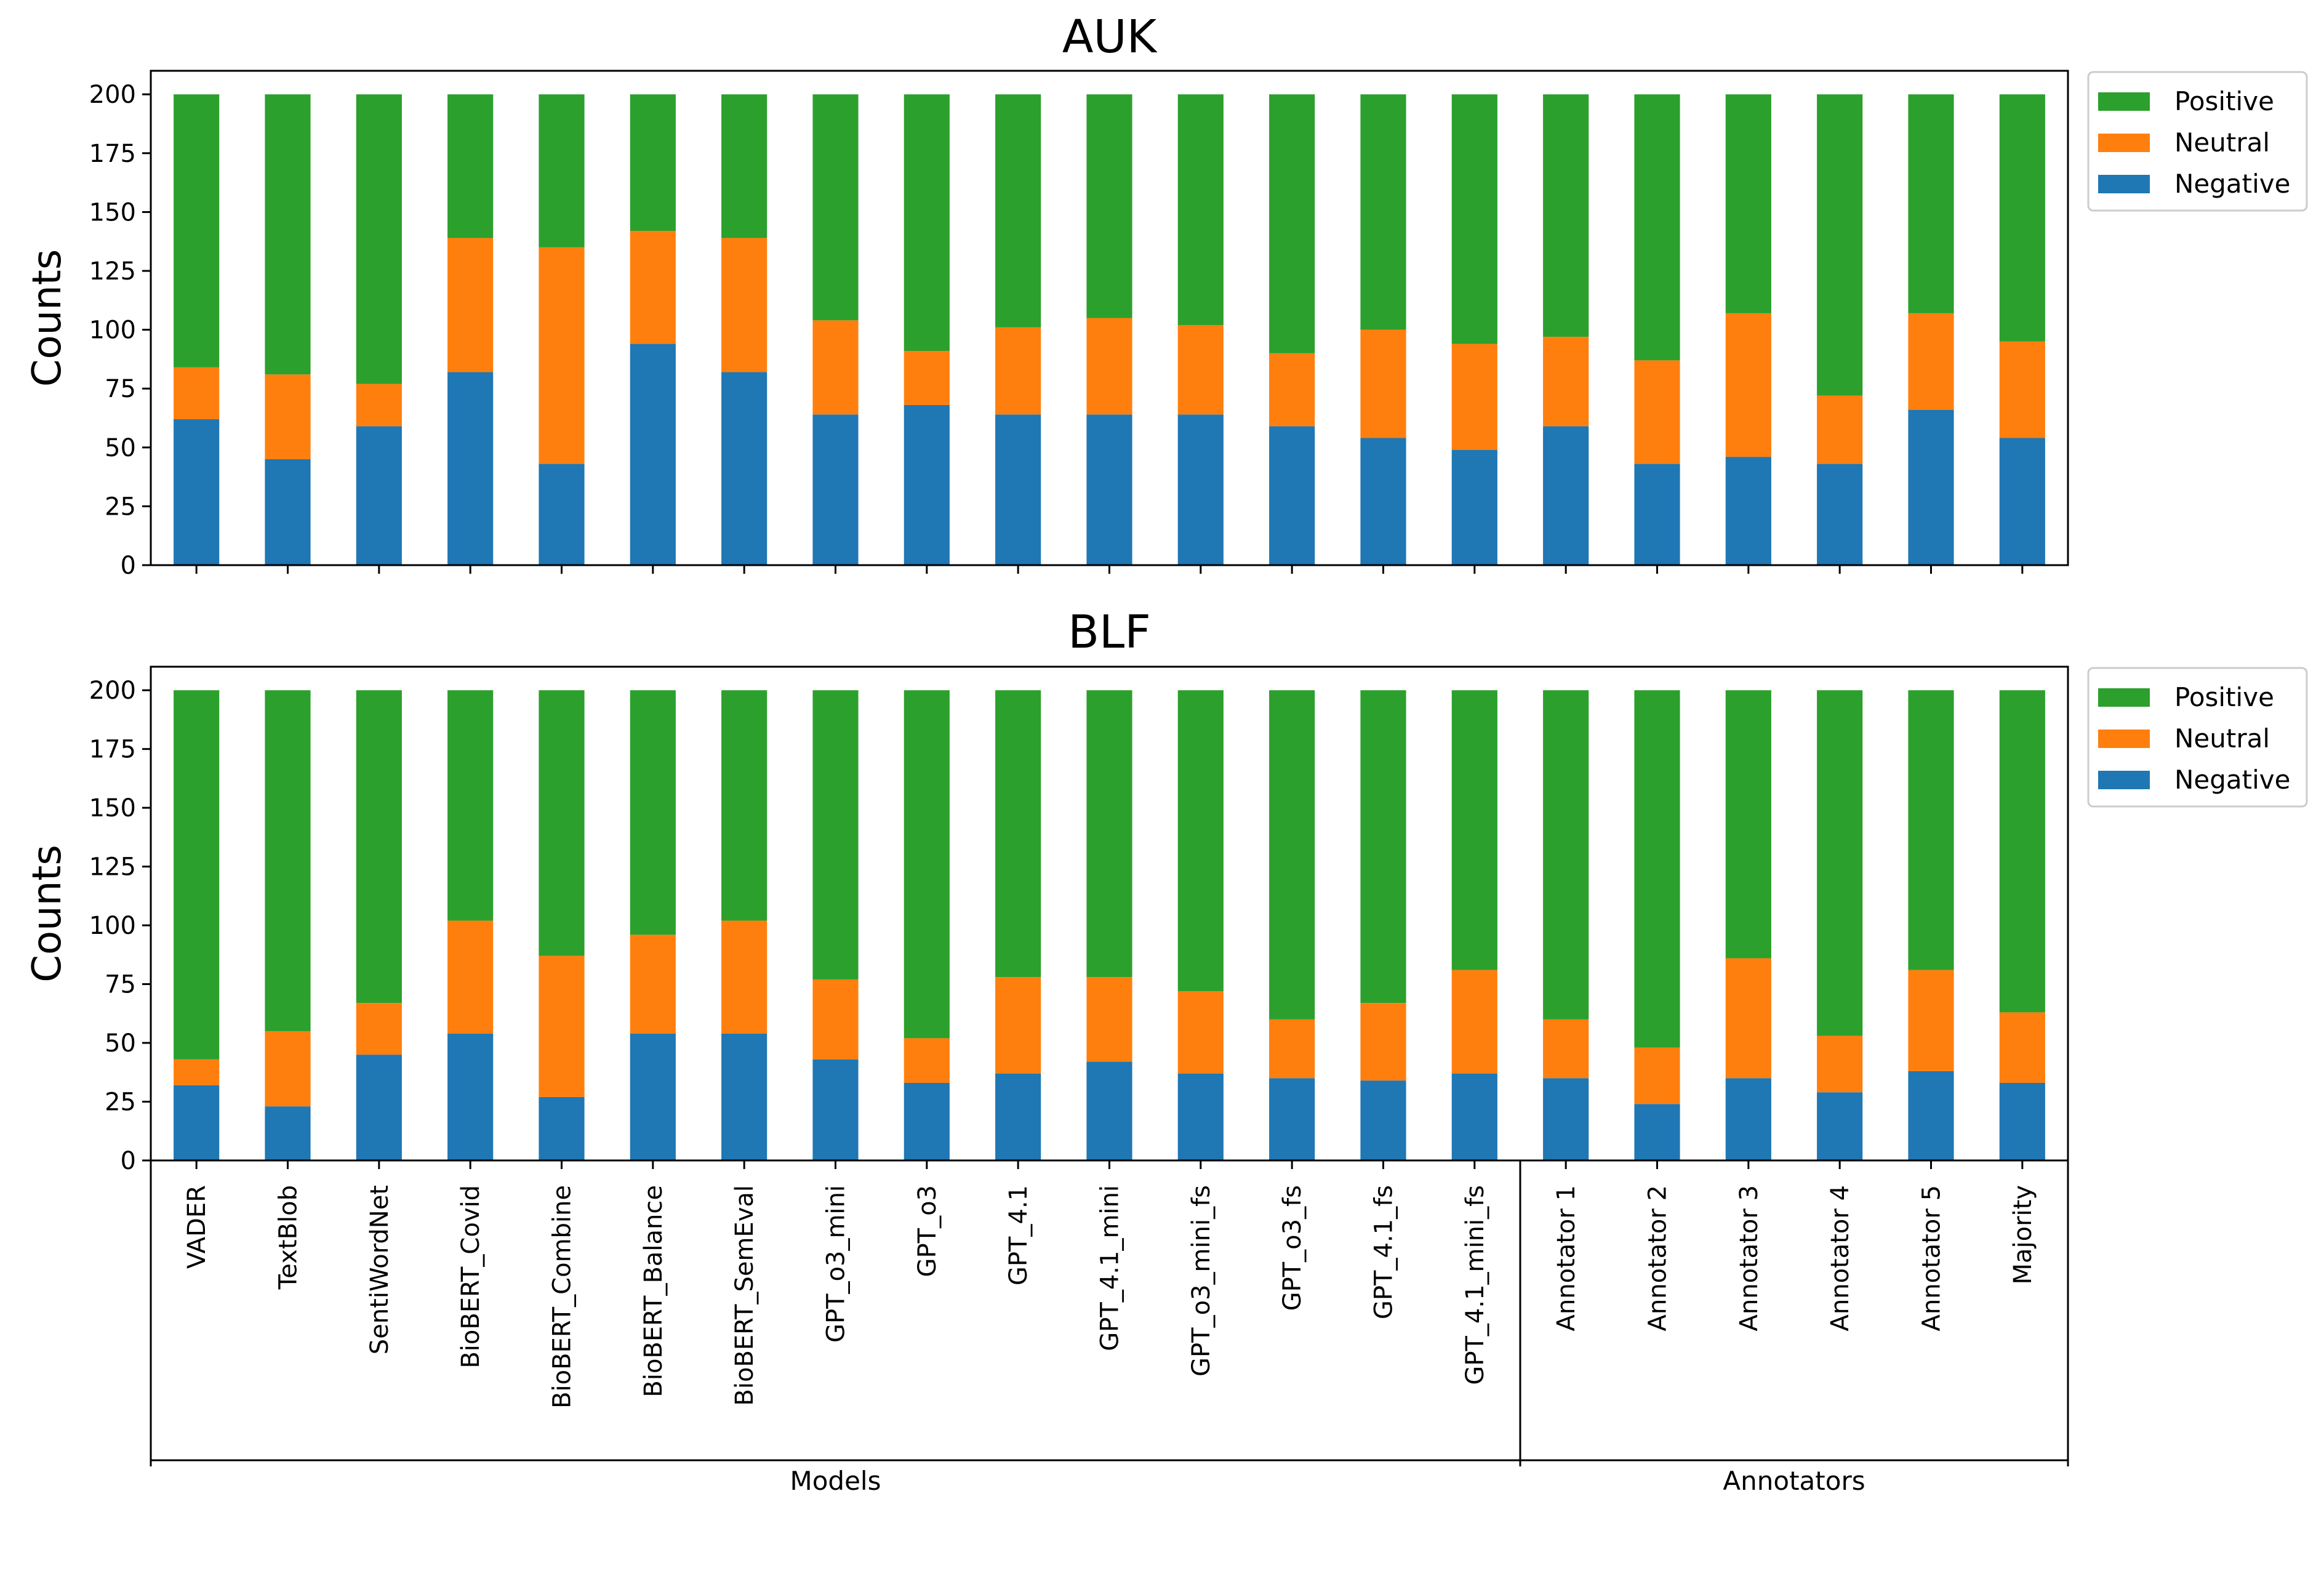 The height and width of the screenshot is (1576, 2324). Describe the element at coordinates (380, 1269) in the screenshot. I see `x-tick-label: SentiWordNet` at that location.